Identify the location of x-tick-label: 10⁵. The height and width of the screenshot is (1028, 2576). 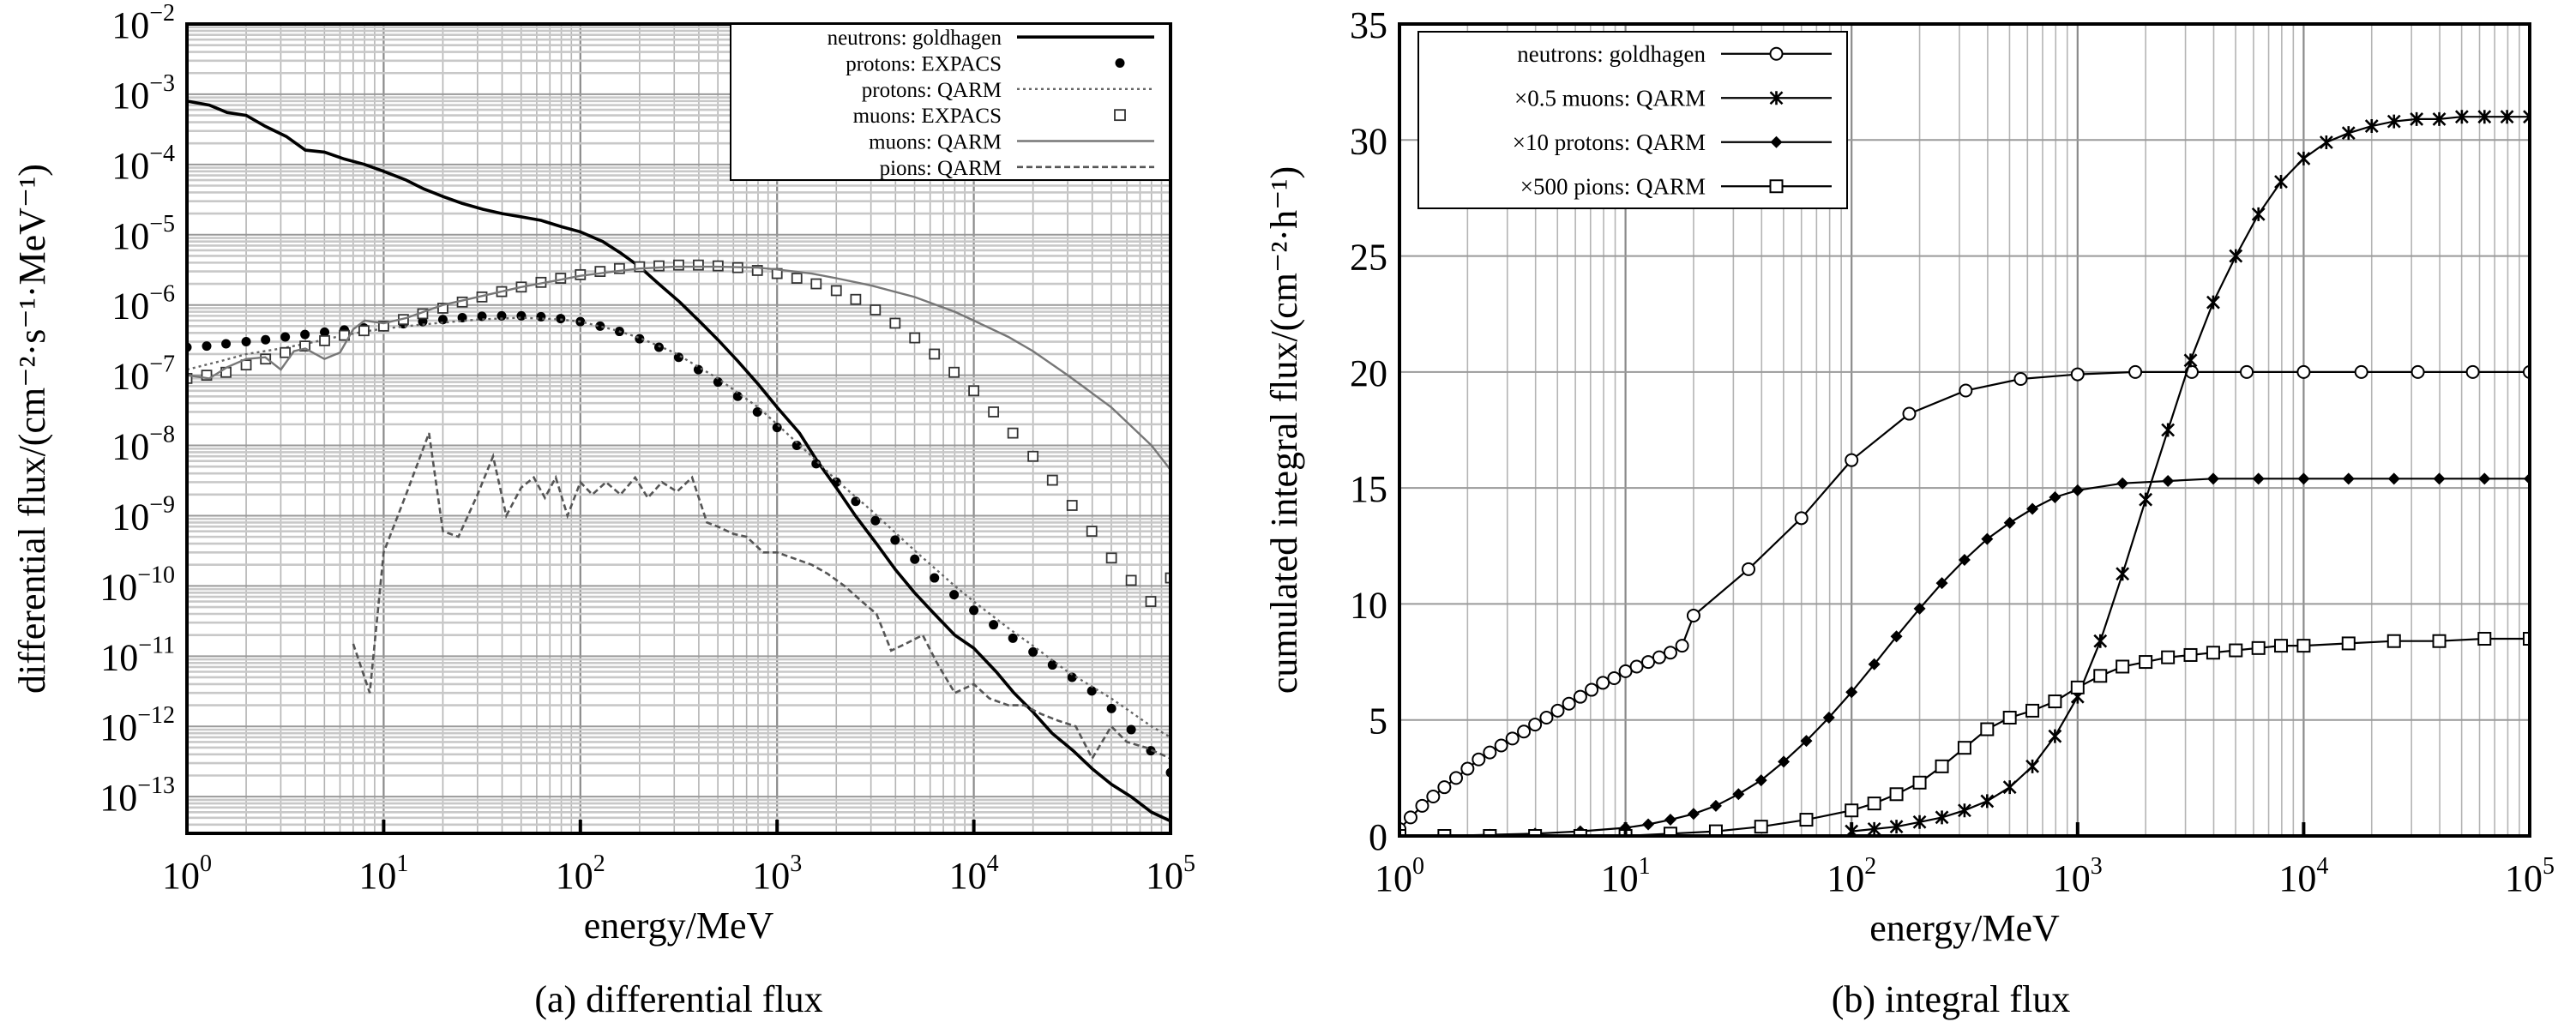
(1171, 874).